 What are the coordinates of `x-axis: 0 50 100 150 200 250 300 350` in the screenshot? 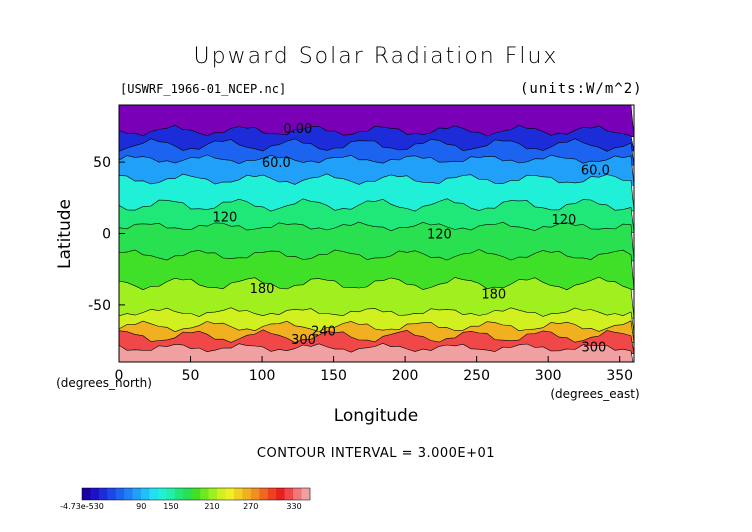 It's located at (374, 370).